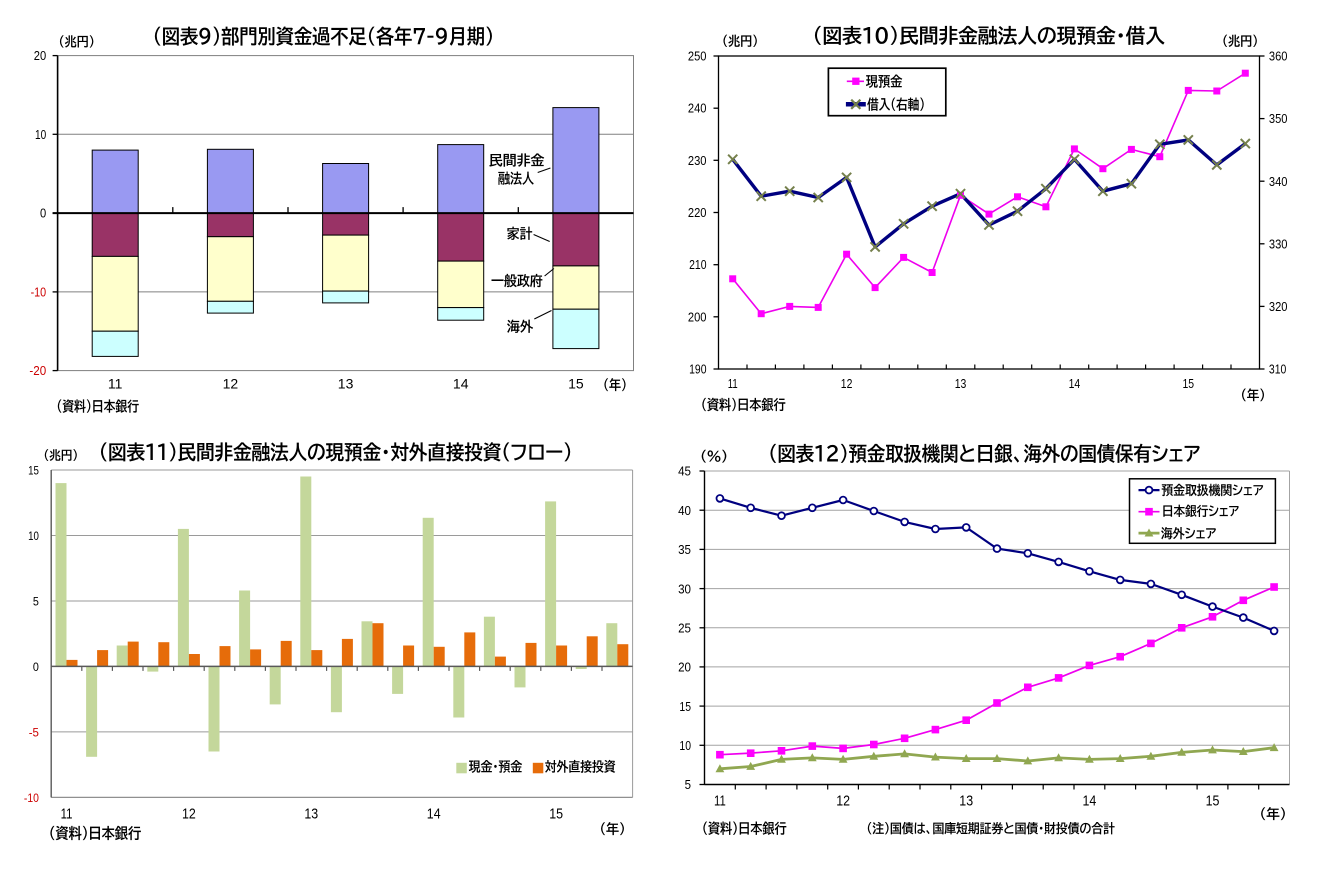 This screenshot has width=1326, height=871. Describe the element at coordinates (1277, 370) in the screenshot. I see `svg-text: 310` at that location.